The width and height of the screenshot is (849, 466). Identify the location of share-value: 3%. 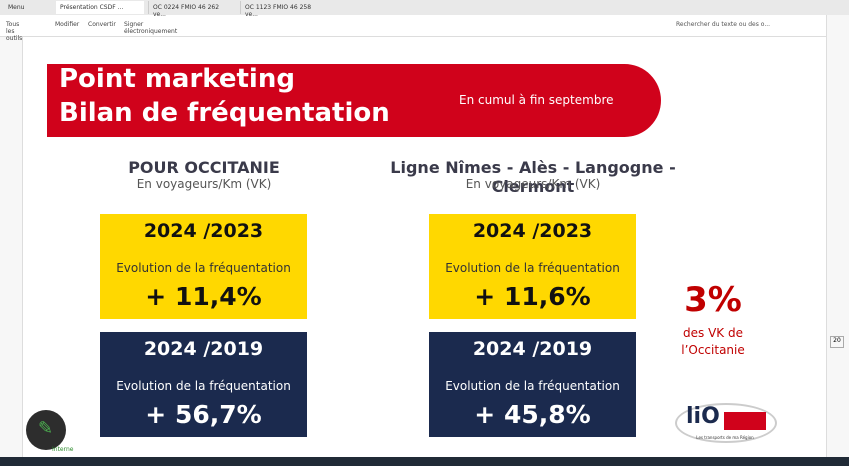
(713, 300).